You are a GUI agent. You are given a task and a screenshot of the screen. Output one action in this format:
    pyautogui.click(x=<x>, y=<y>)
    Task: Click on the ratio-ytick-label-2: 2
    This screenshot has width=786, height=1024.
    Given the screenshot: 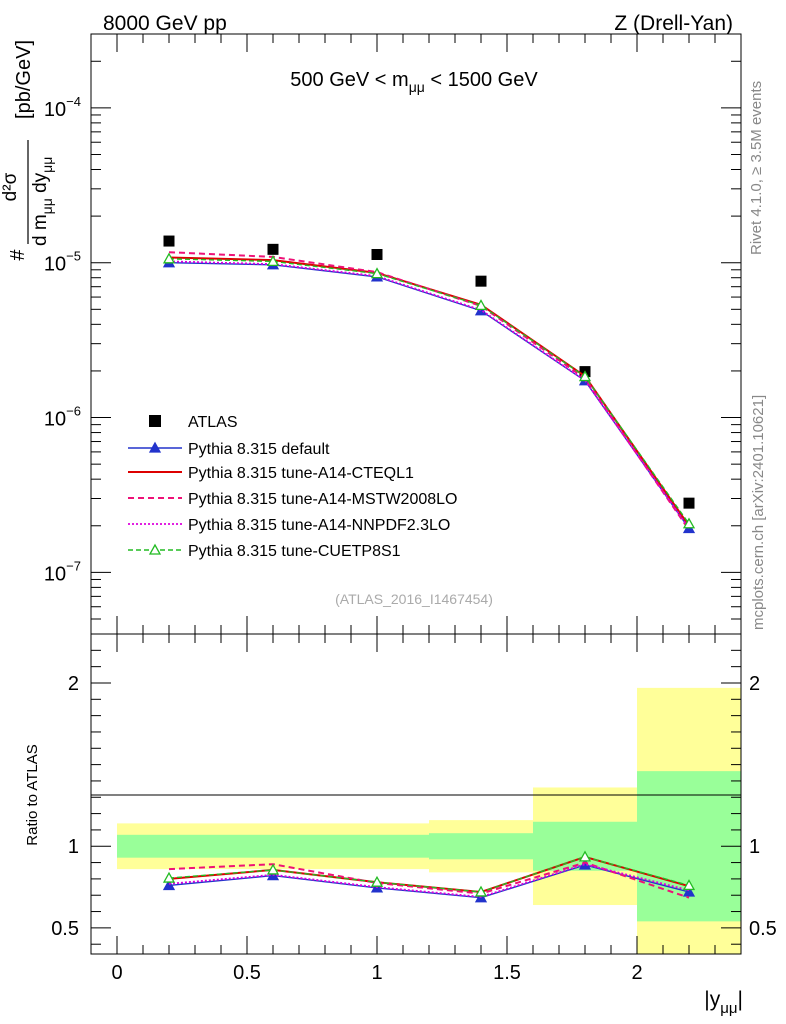 What is the action you would take?
    pyautogui.click(x=73, y=684)
    